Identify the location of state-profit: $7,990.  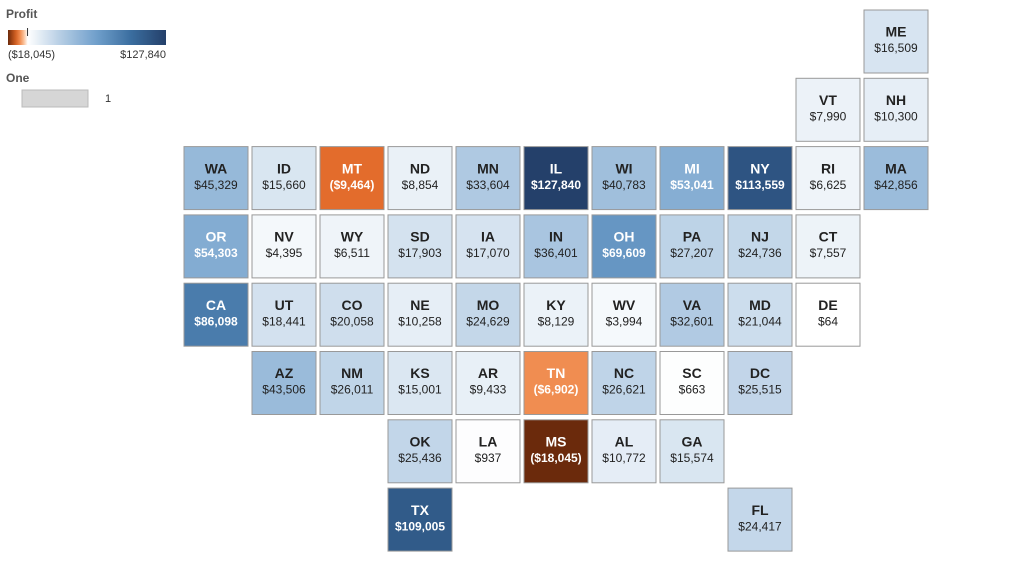
(828, 116).